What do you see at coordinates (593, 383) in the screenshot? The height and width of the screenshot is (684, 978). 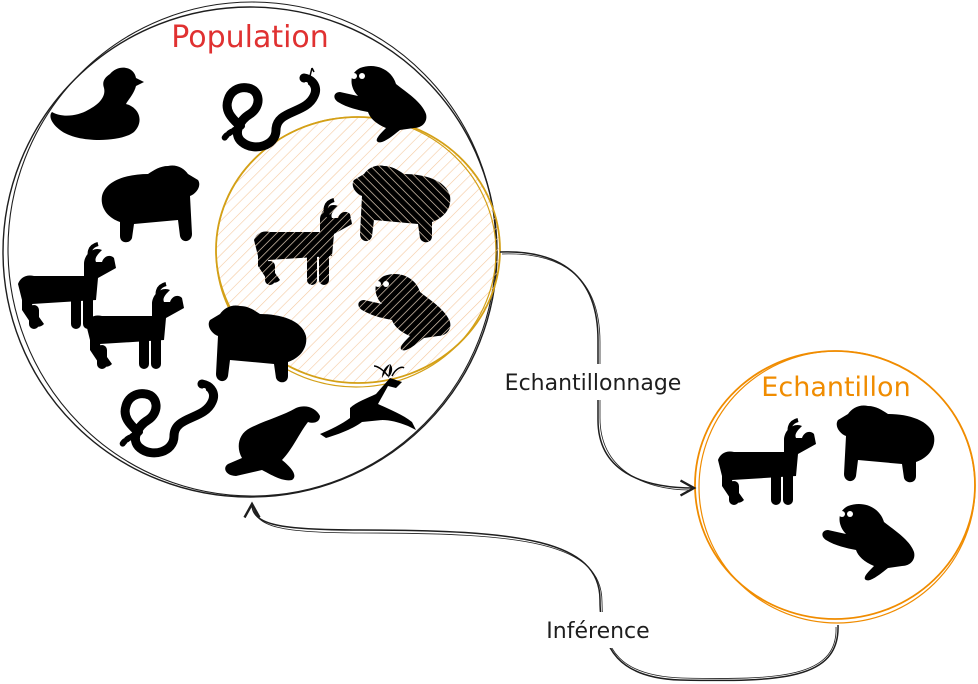 I see `sampling-label: Echantillonnage` at bounding box center [593, 383].